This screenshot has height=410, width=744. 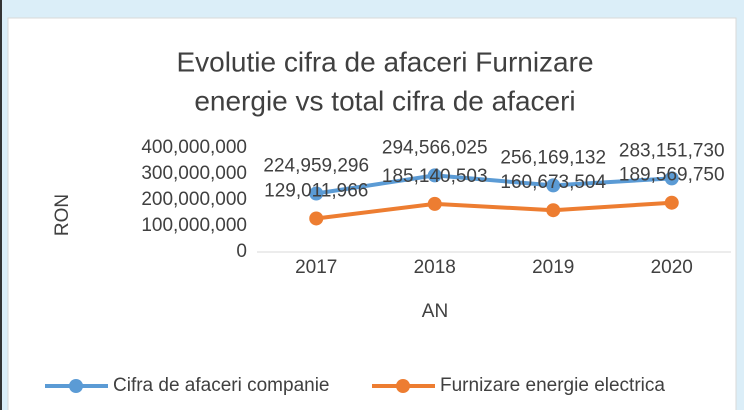 What do you see at coordinates (221, 385) in the screenshot?
I see `legend-label: Cifra de afaceri companie` at bounding box center [221, 385].